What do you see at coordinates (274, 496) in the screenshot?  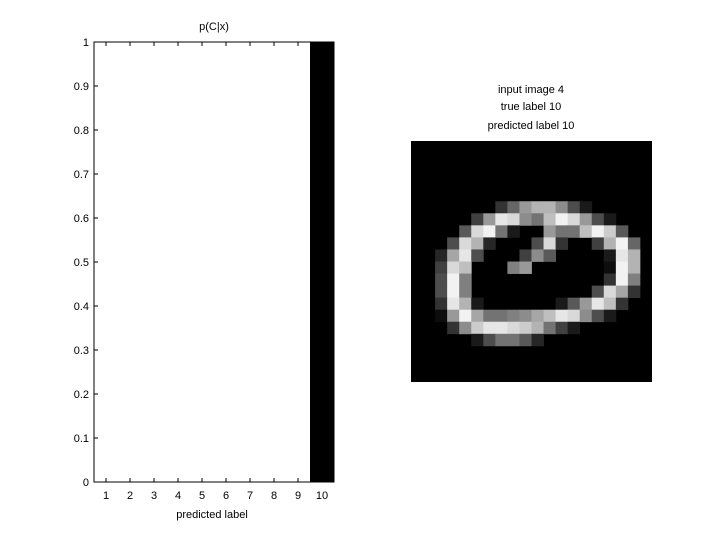 I see `xtick-label: 8` at bounding box center [274, 496].